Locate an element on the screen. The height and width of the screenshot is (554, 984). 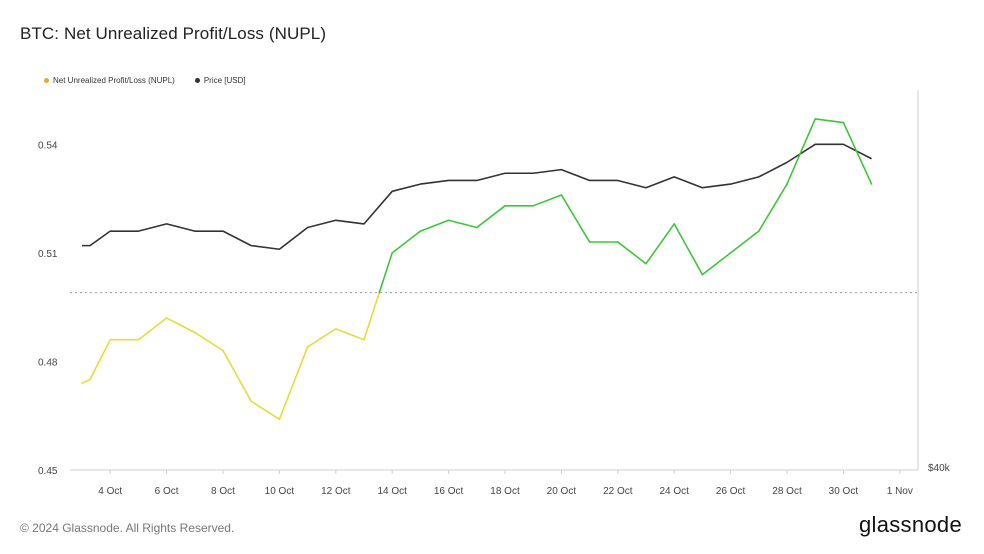
legend-dot-nupl is located at coordinates (46, 80).